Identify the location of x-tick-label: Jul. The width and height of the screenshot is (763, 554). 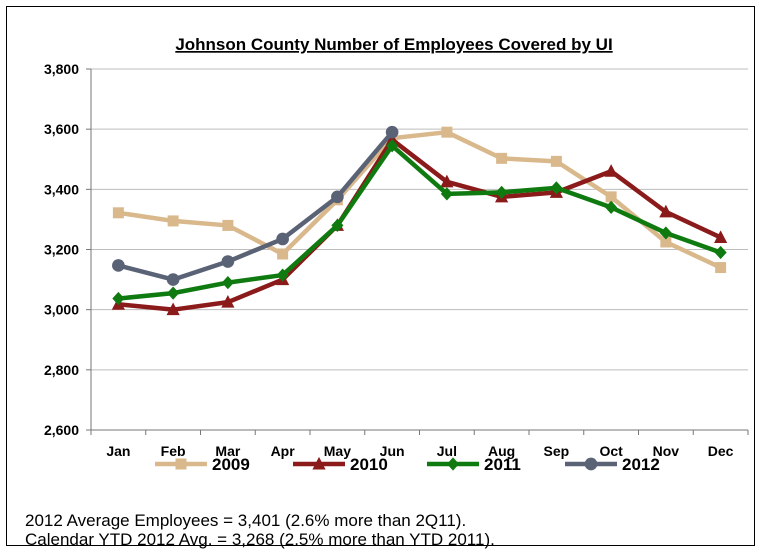
(447, 451).